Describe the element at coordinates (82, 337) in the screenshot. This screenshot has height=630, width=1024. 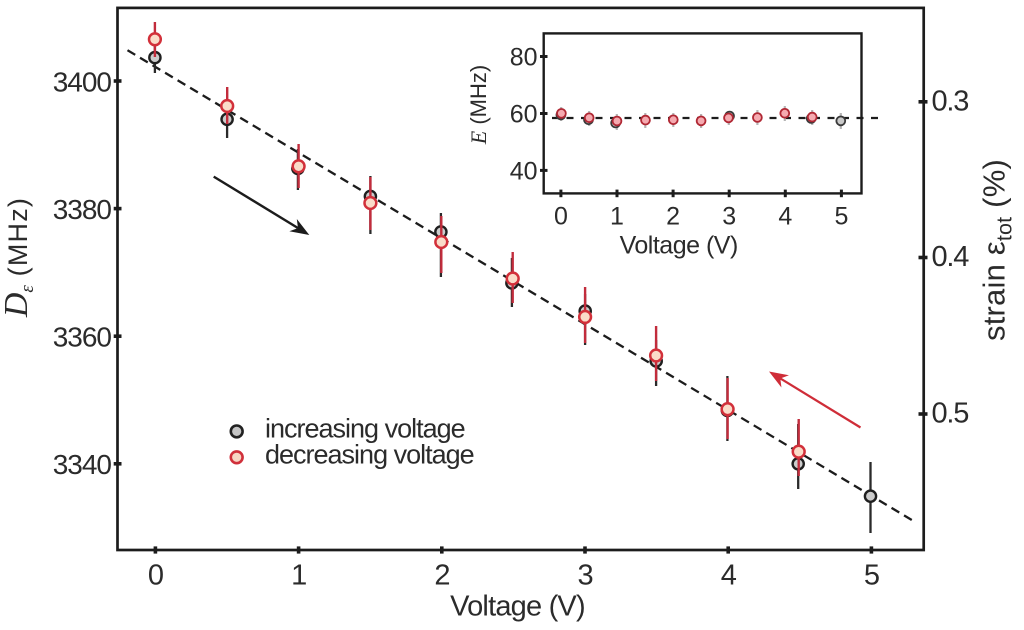
I see `svg-text: 3360` at that location.